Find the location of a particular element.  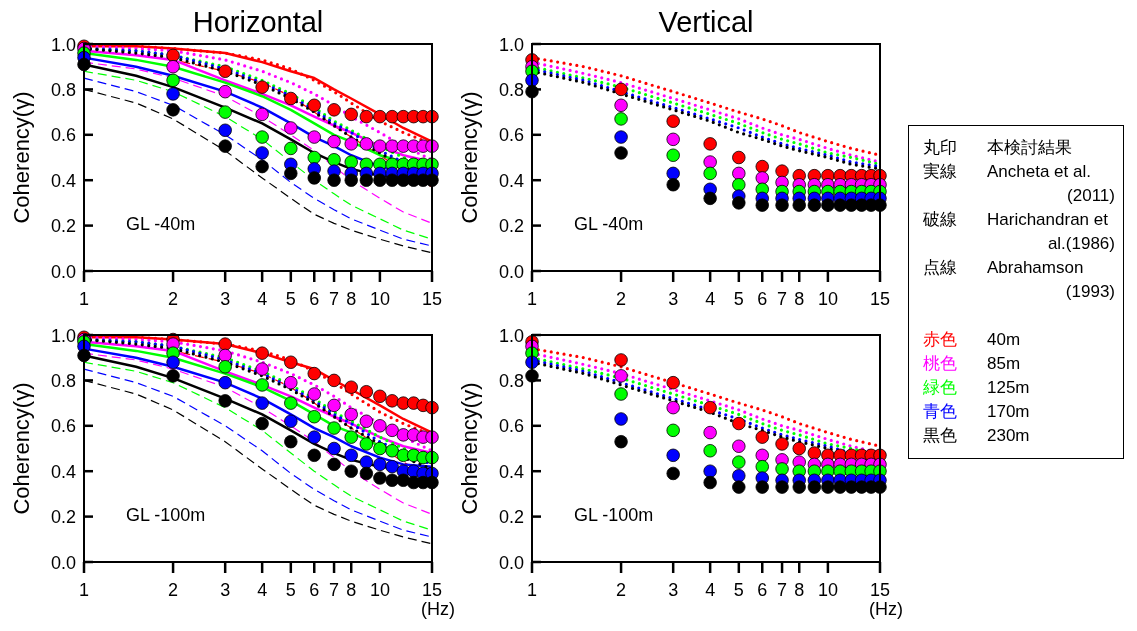

text: Ancheta et al. (2011) is located at coordinates (1051, 184).